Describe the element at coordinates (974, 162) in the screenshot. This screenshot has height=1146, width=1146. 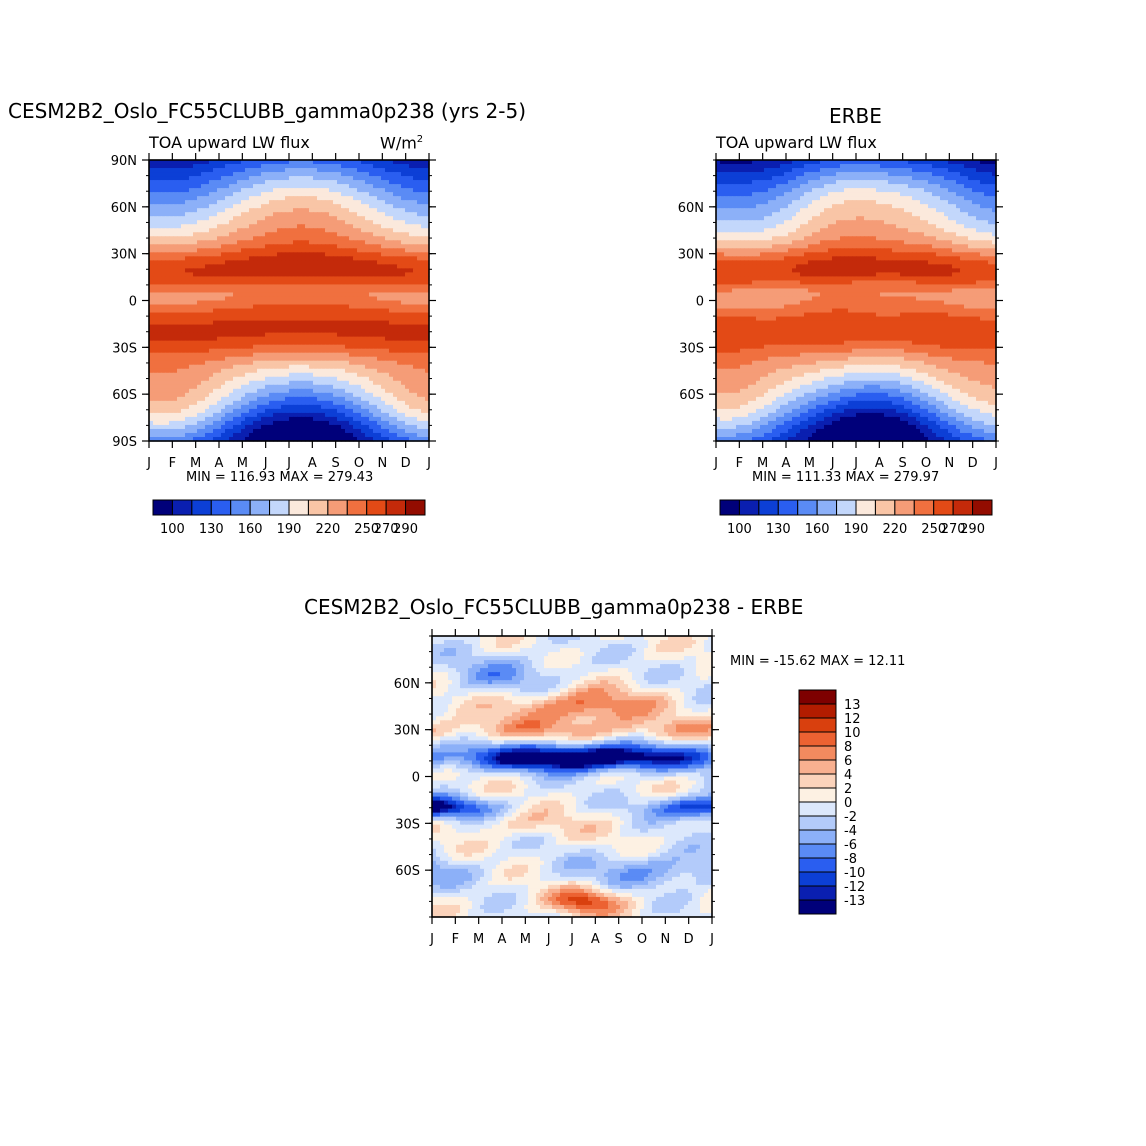
I see `obs-cell` at that location.